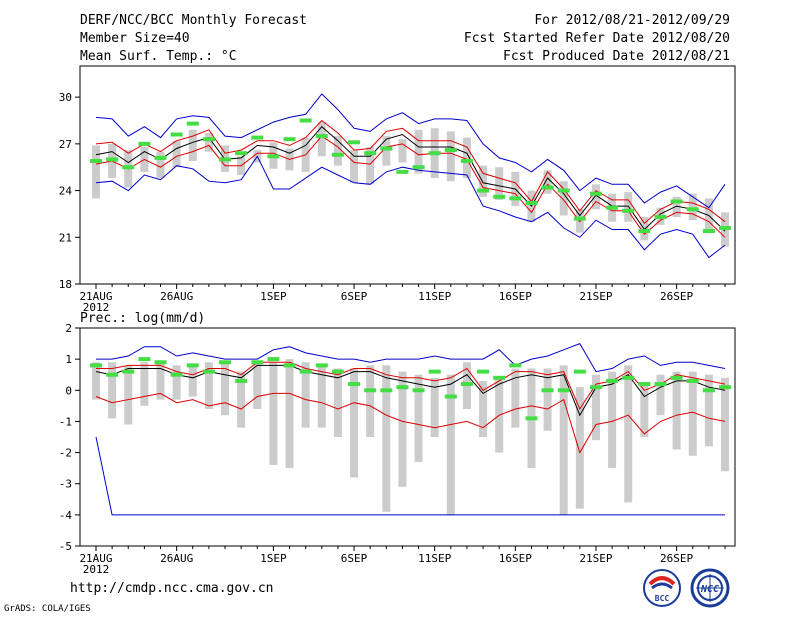  What do you see at coordinates (66, 515) in the screenshot?
I see `y-tick-label: -4` at bounding box center [66, 515].